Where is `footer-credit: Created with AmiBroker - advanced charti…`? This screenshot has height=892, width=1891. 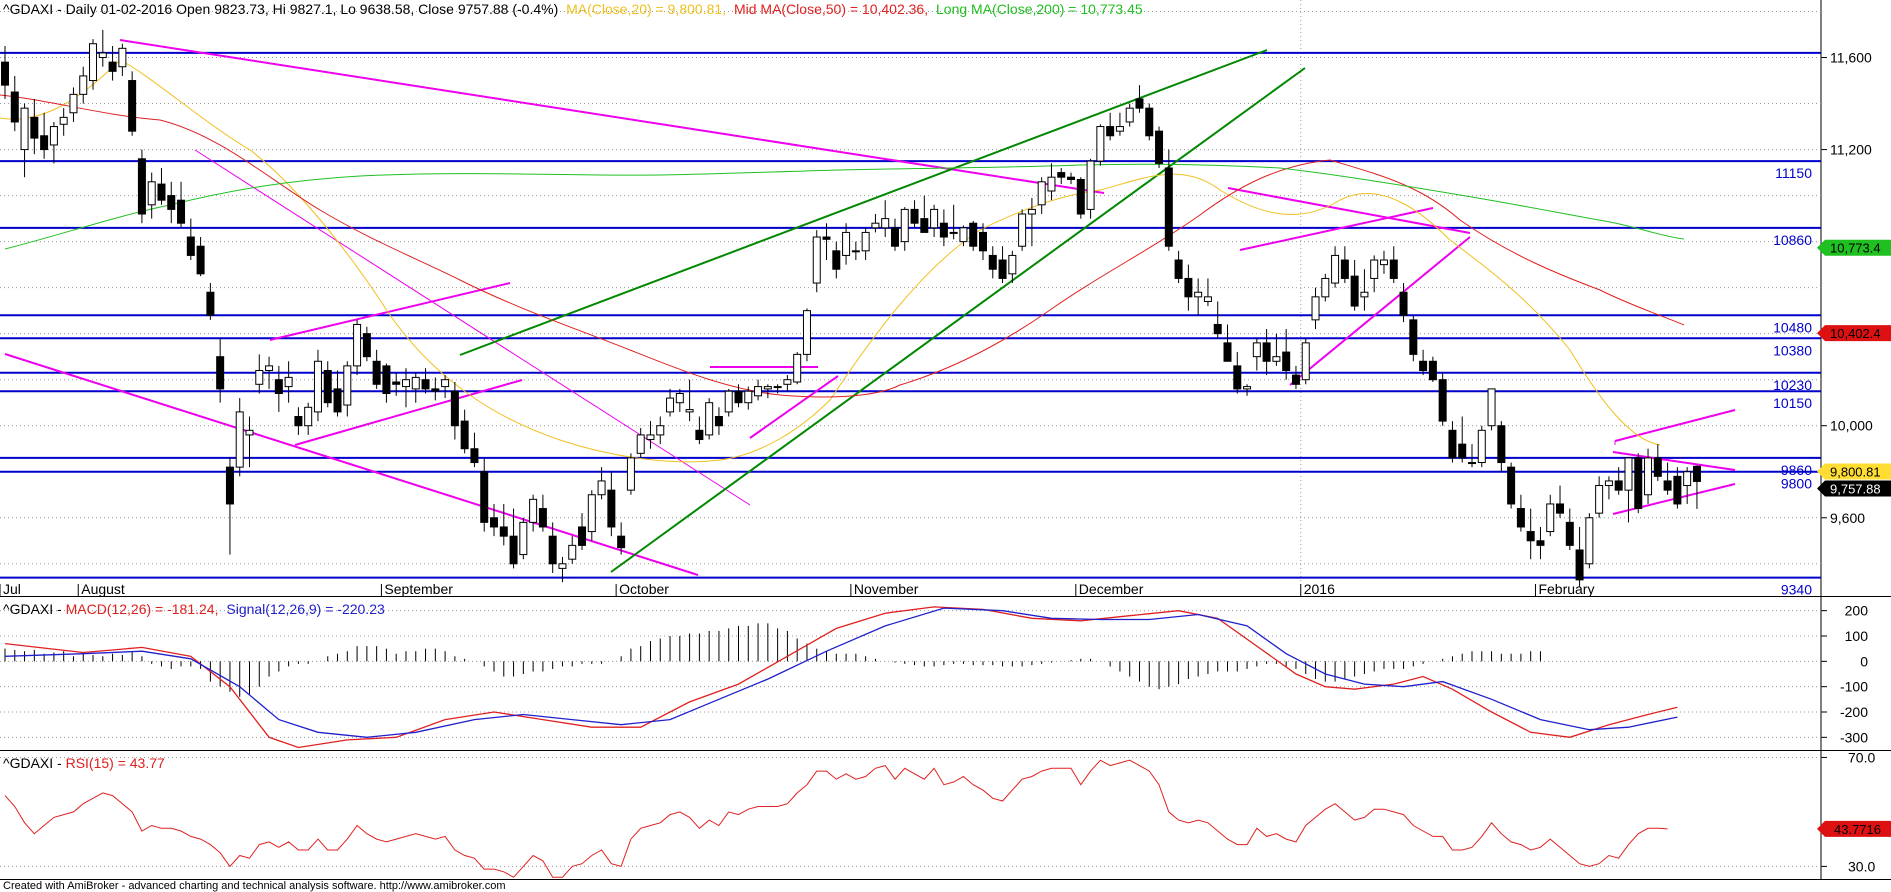
footer-credit: Created with AmiBroker - advanced charti… is located at coordinates (254, 886).